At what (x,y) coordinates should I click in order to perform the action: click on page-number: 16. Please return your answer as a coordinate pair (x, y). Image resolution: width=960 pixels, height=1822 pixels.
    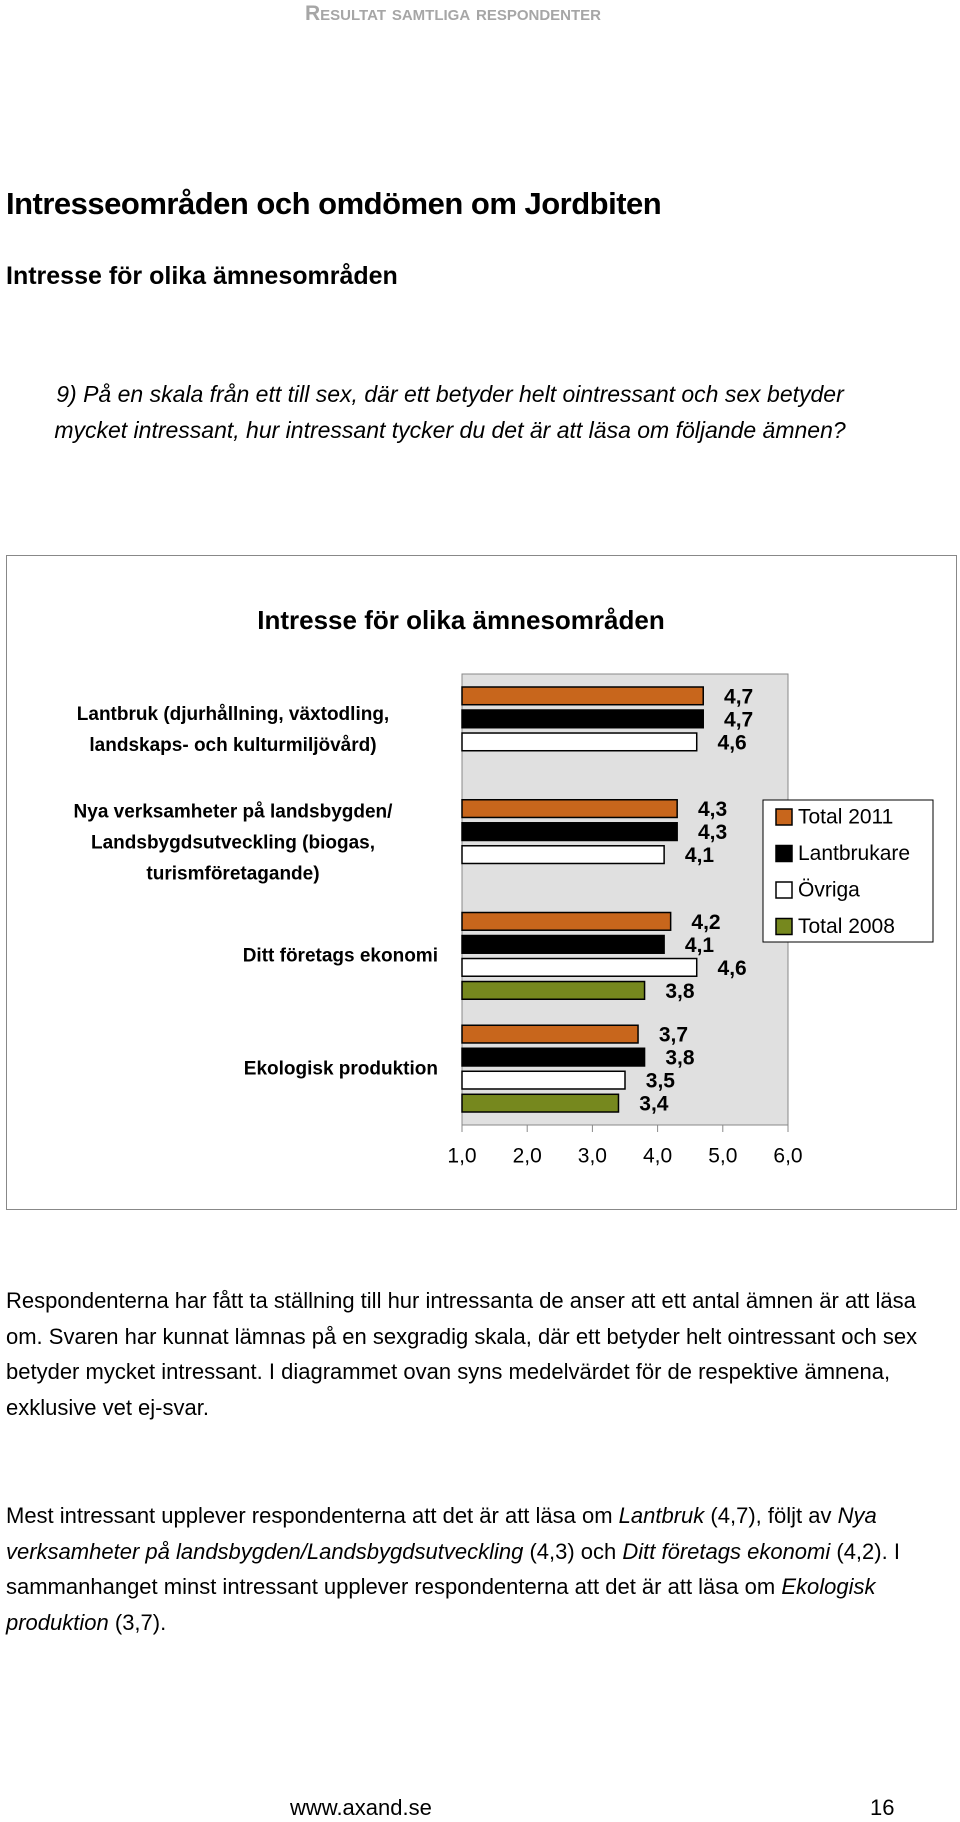
    Looking at the image, I should click on (882, 1807).